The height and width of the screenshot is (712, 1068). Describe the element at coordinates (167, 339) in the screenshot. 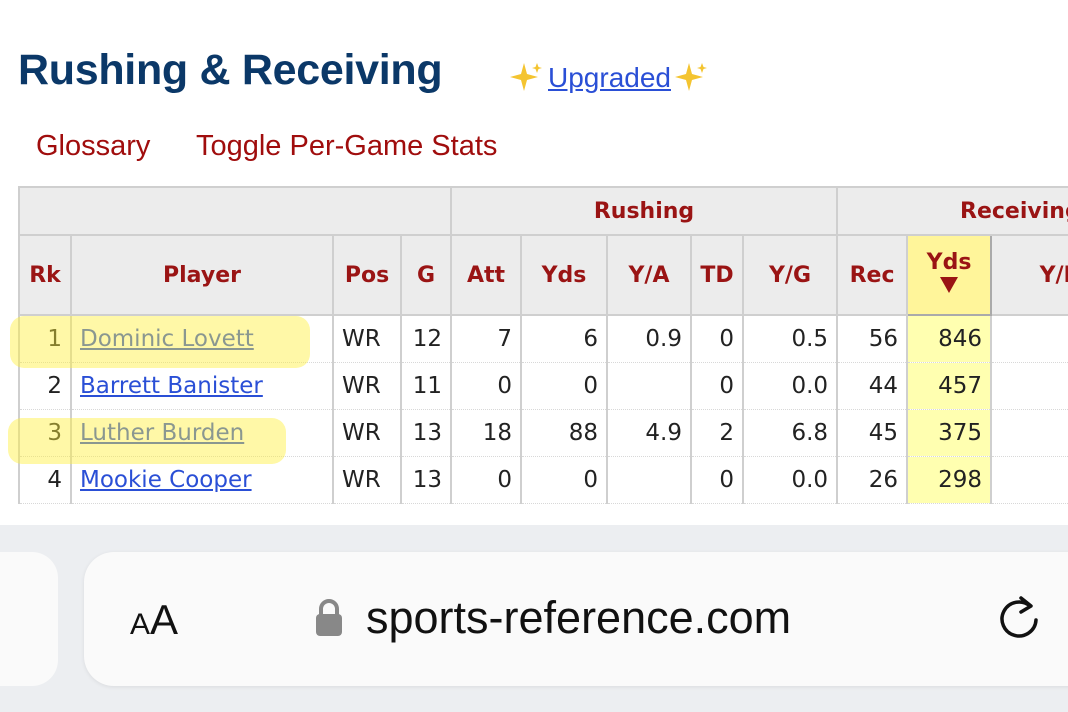

I see `player-link: Dominic Lovett` at that location.